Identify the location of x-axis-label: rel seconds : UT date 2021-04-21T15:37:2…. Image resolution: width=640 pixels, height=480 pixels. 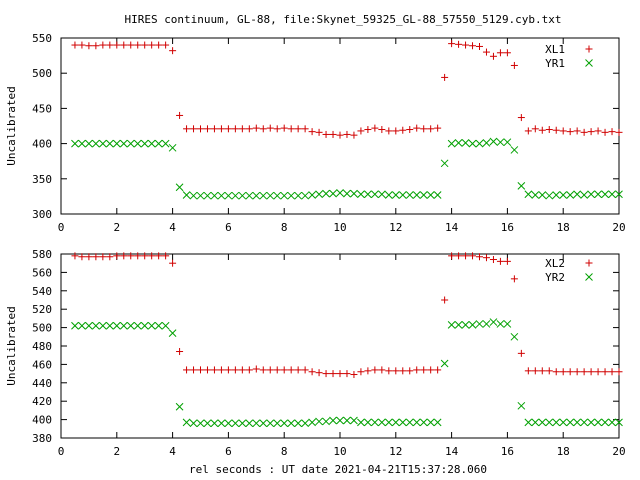
(338, 469).